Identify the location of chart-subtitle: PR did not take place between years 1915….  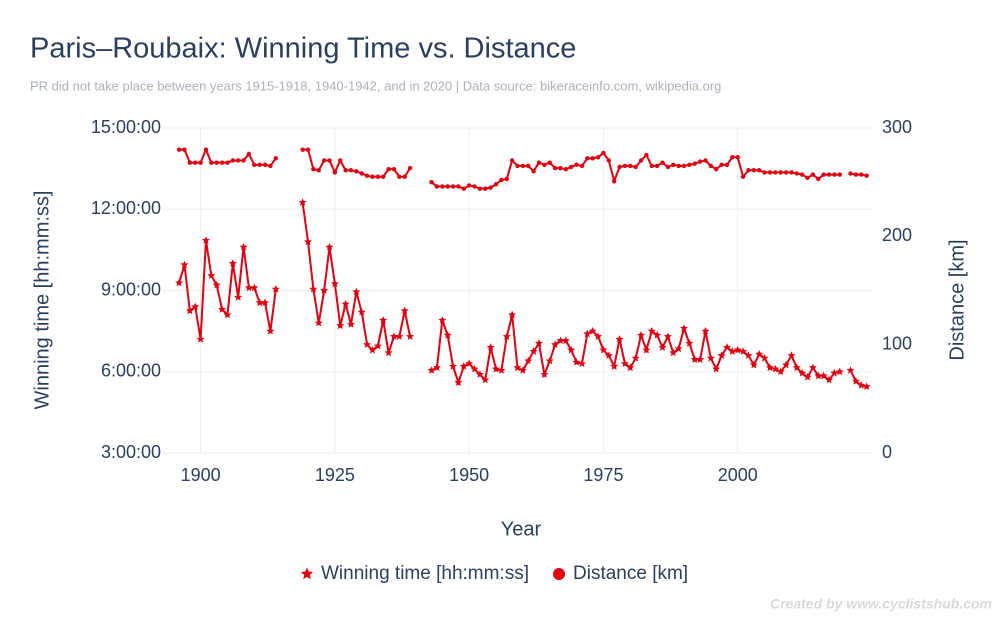
(375, 85).